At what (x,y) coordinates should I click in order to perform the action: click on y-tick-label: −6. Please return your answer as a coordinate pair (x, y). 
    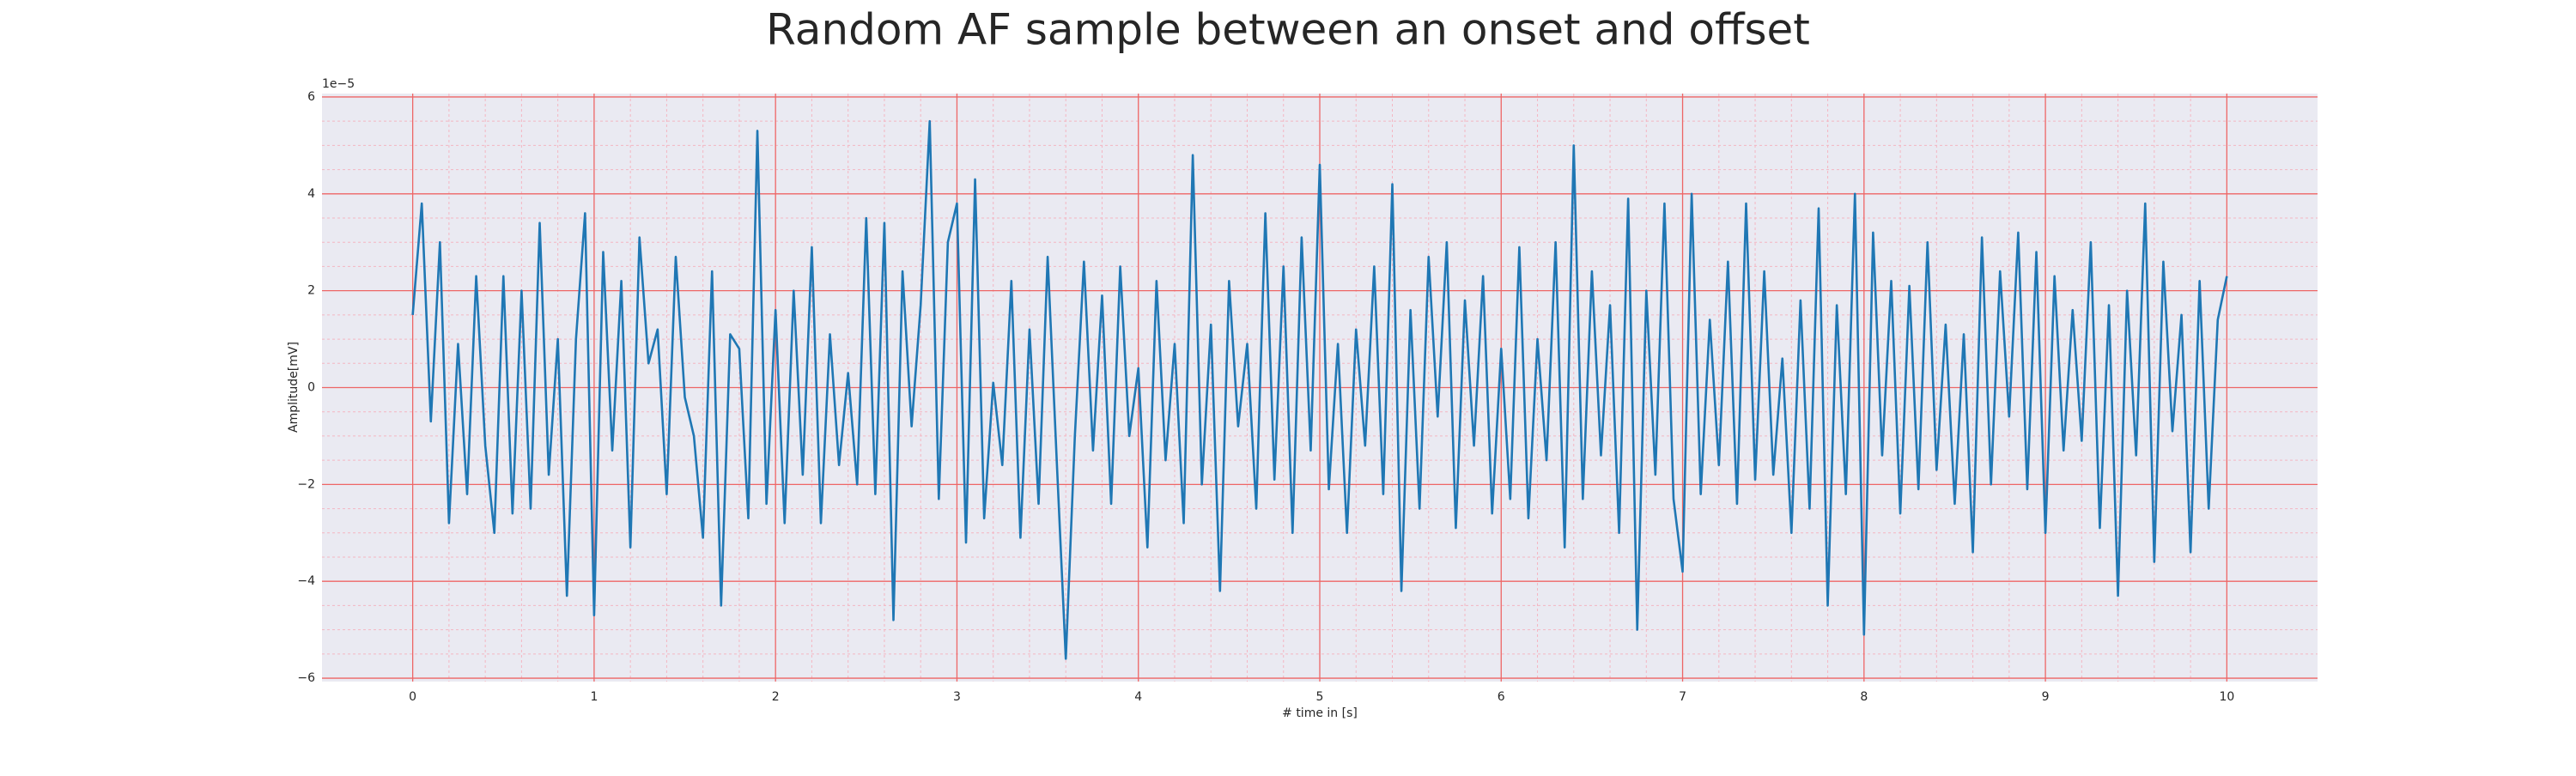
    Looking at the image, I should click on (306, 678).